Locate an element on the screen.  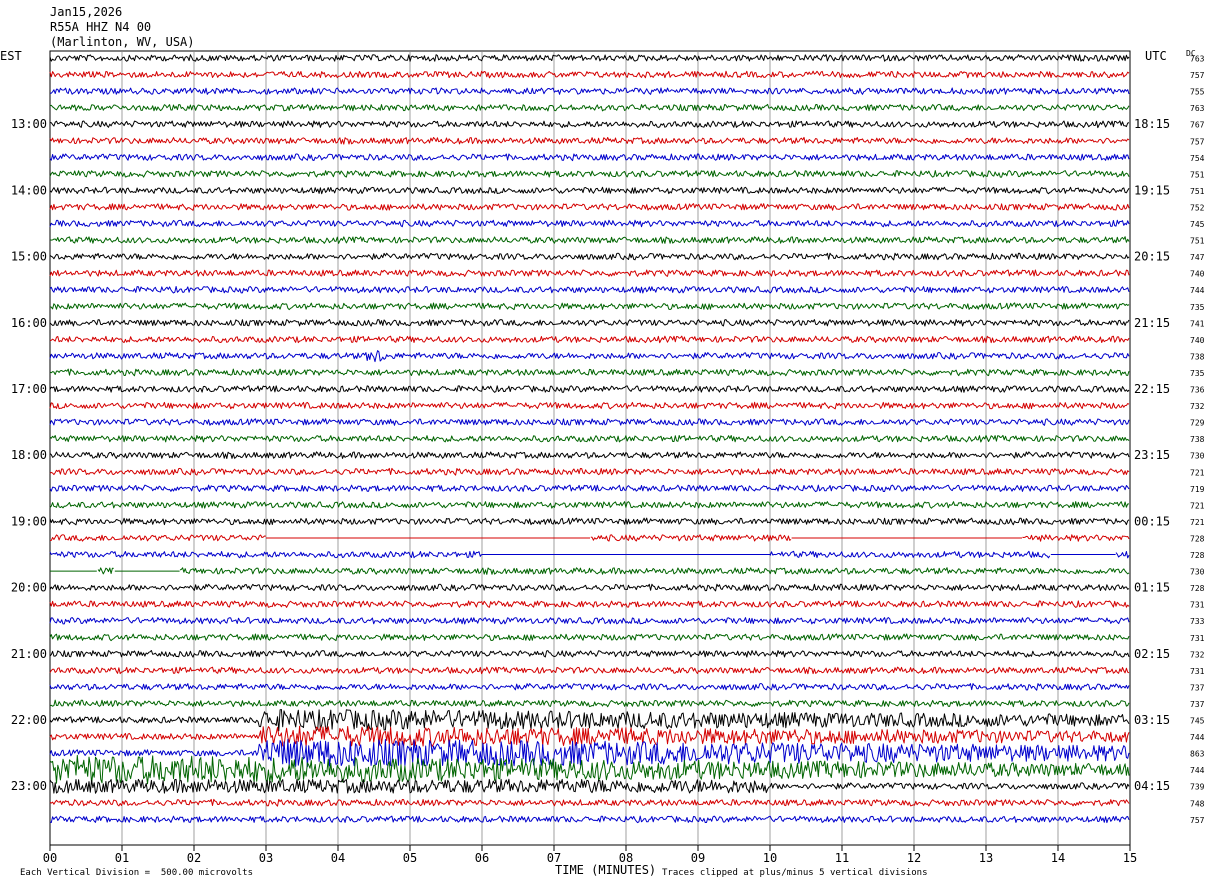
x-tick-label: 05 is located at coordinates (410, 858).